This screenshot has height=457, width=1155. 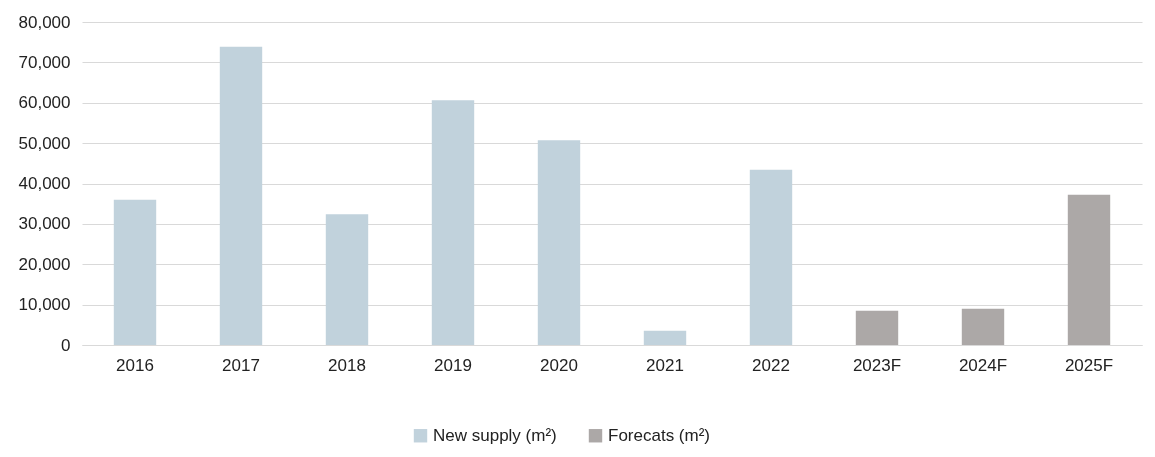 I want to click on y-tick-label: 40,000, so click(x=44, y=183).